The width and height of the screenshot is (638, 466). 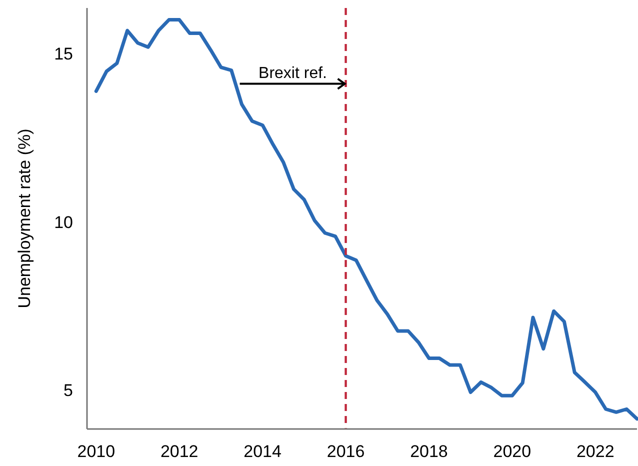 What do you see at coordinates (24, 218) in the screenshot?
I see `y-axis-title: Unemployment rate (%)` at bounding box center [24, 218].